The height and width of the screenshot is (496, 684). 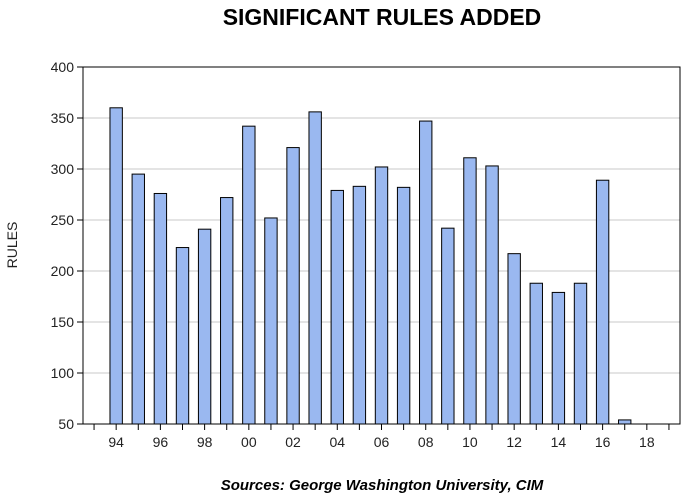 I want to click on y-axis: 50 100 150 200 250 300 350 400, so click(x=67, y=245).